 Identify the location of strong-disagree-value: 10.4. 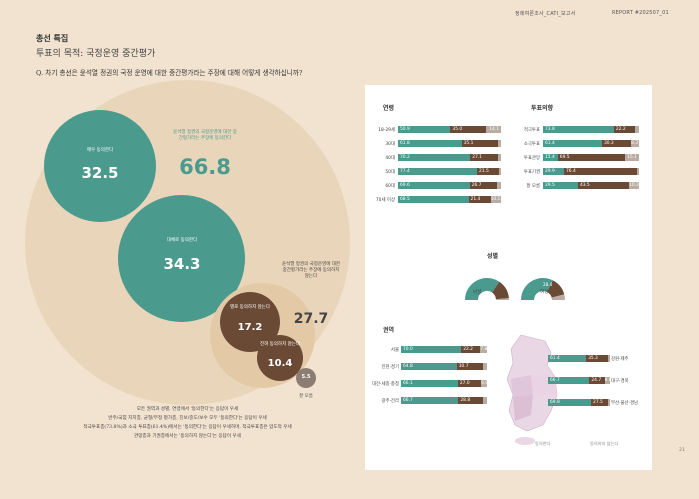
(280, 363).